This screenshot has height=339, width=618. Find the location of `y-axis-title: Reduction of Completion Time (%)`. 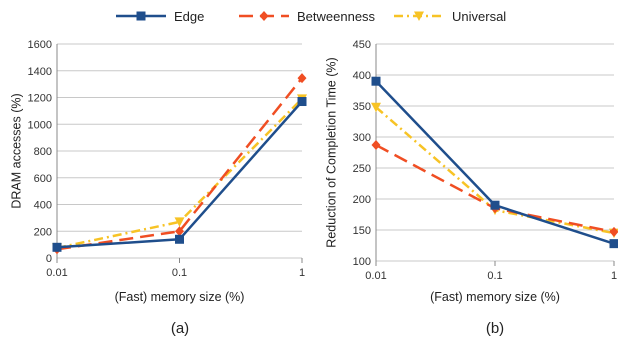

y-axis-title: Reduction of Completion Time (%) is located at coordinates (331, 152).